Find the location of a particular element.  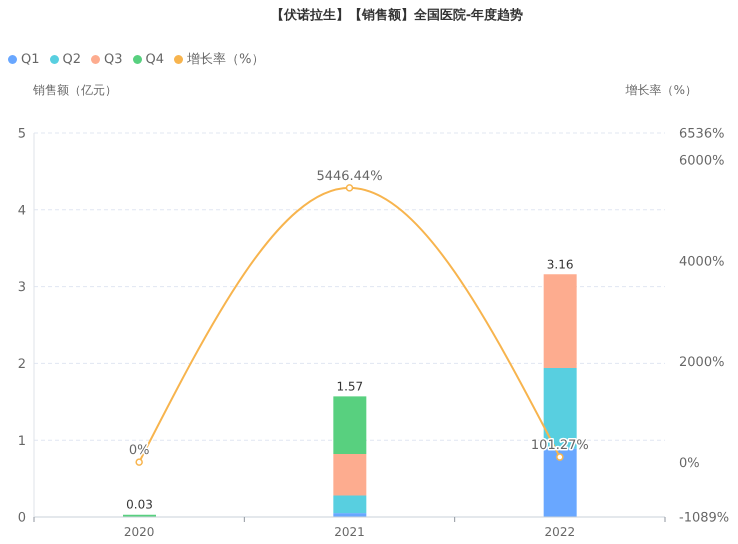

x-tick-label: 2020 is located at coordinates (139, 532).